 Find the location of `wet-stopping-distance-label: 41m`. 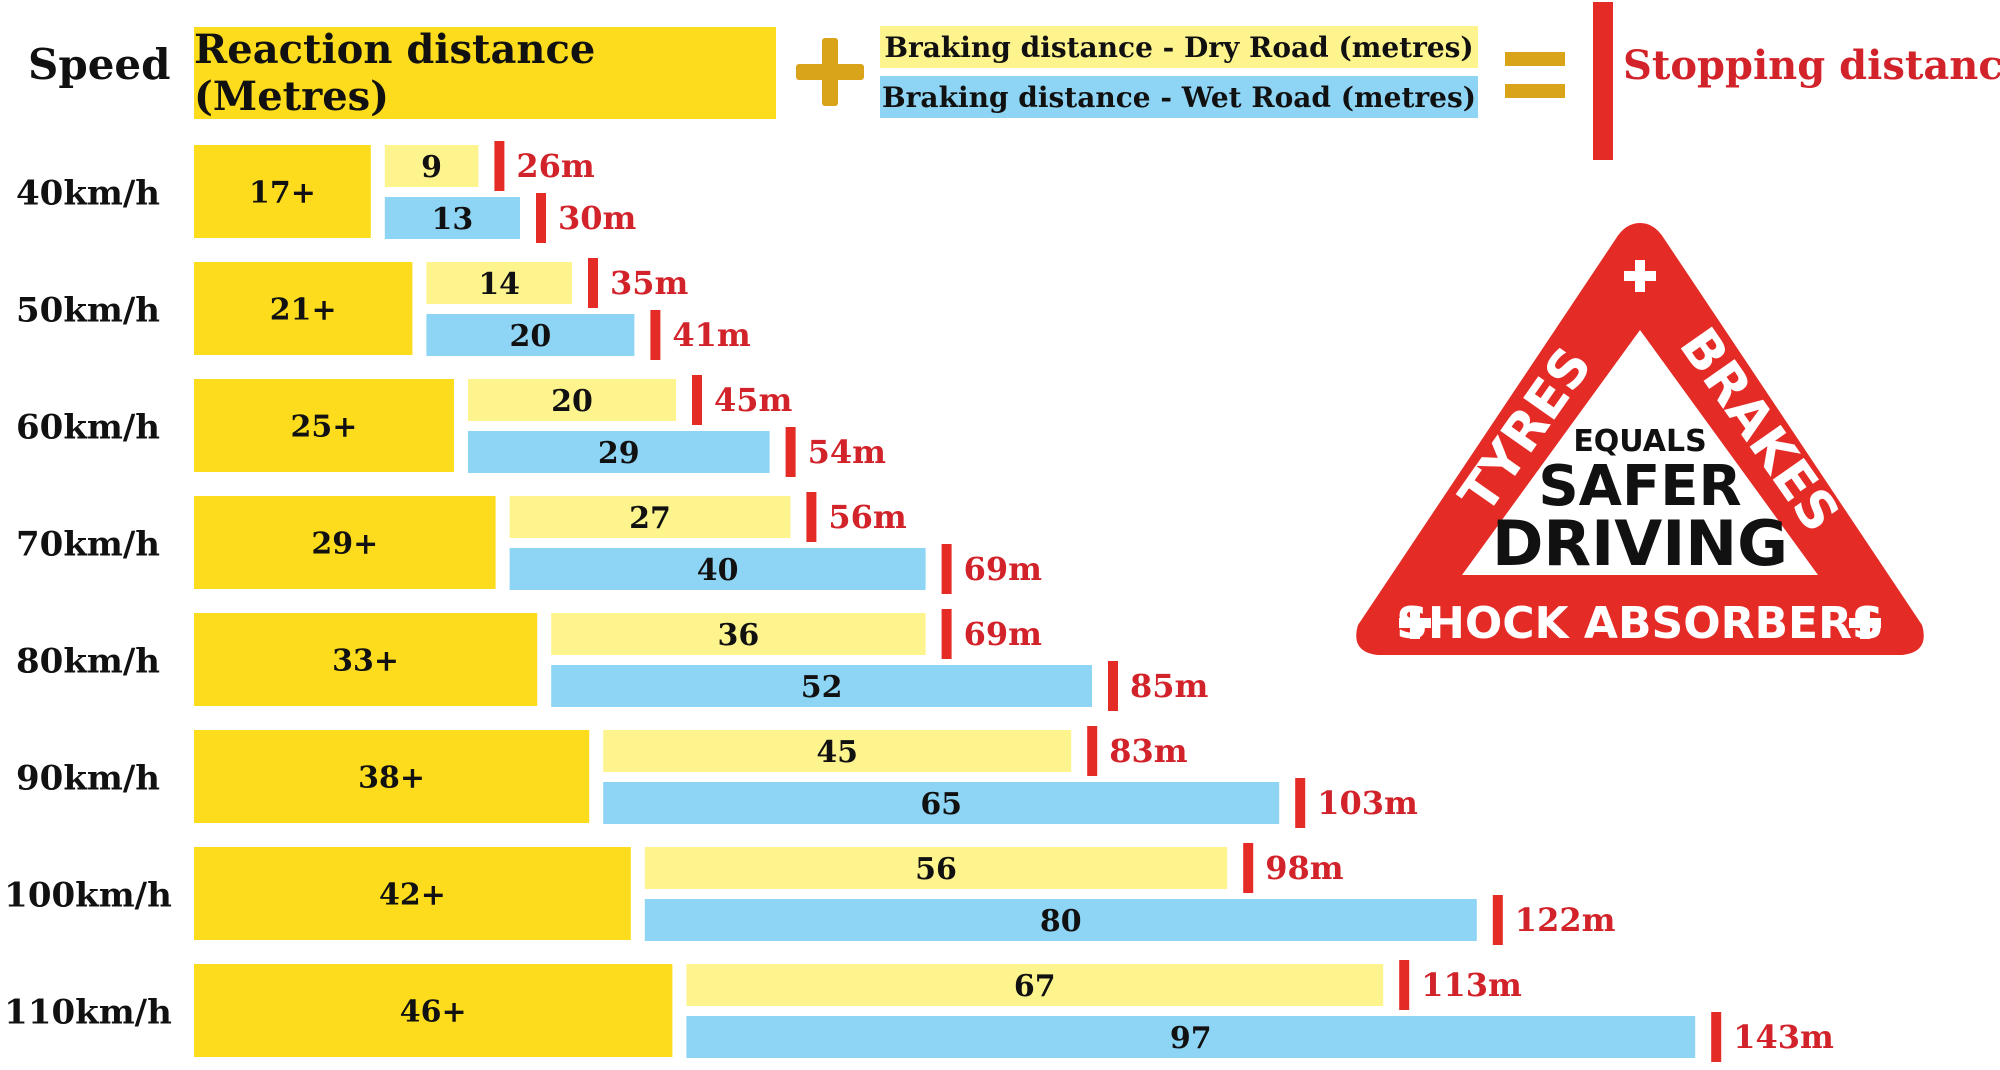

wet-stopping-distance-label: 41m is located at coordinates (711, 335).